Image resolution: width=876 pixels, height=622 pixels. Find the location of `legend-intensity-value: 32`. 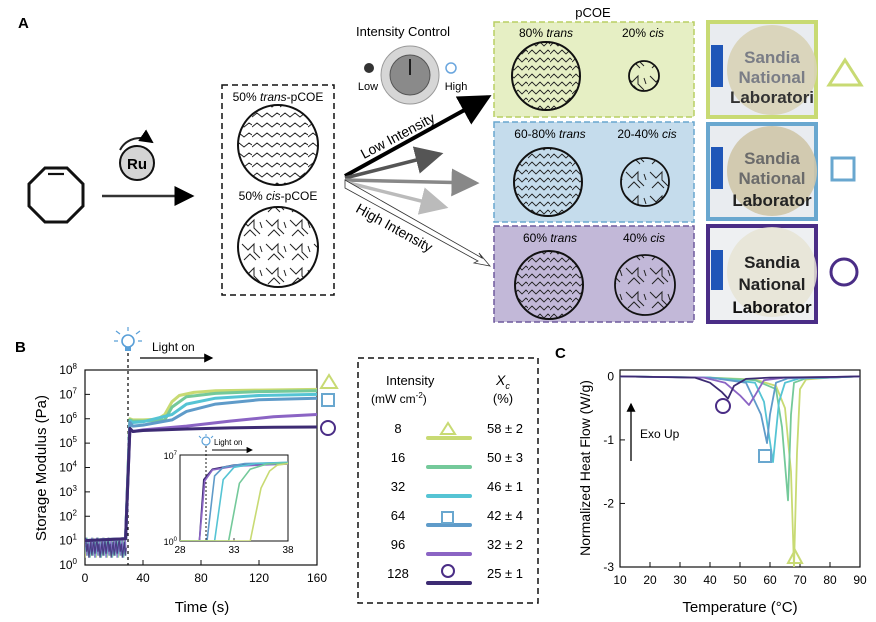

legend-intensity-value: 32 is located at coordinates (398, 486).